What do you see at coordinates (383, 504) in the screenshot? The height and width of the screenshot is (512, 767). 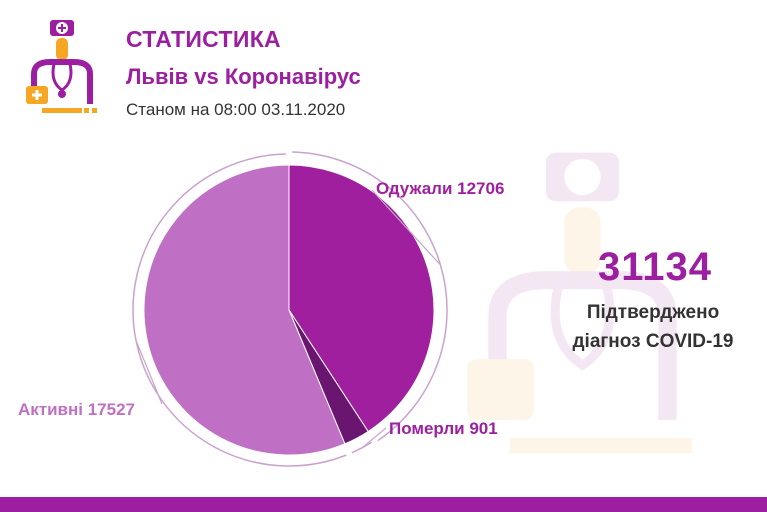 I see `footer-bar` at bounding box center [383, 504].